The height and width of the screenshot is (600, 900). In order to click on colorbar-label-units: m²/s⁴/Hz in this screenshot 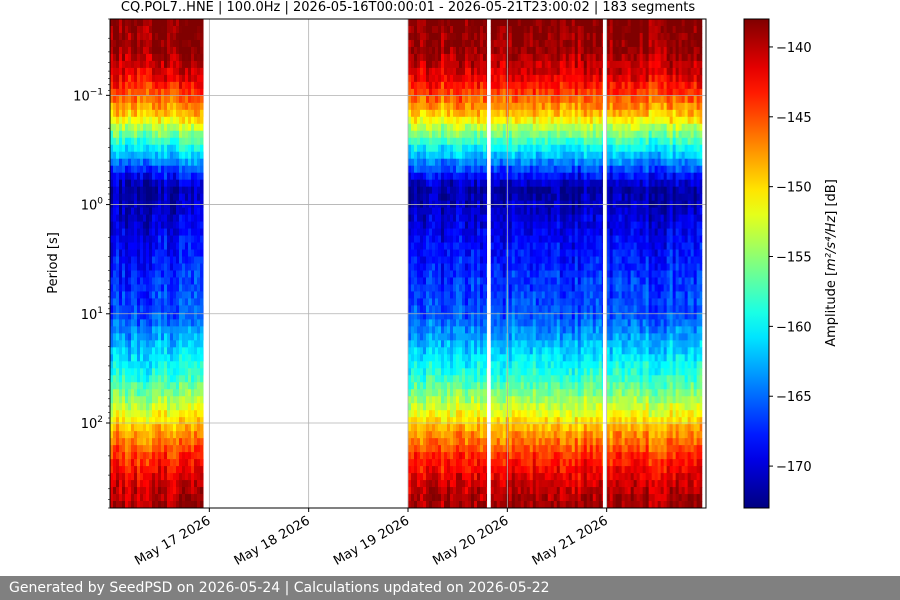, I will do `click(831, 243)`.